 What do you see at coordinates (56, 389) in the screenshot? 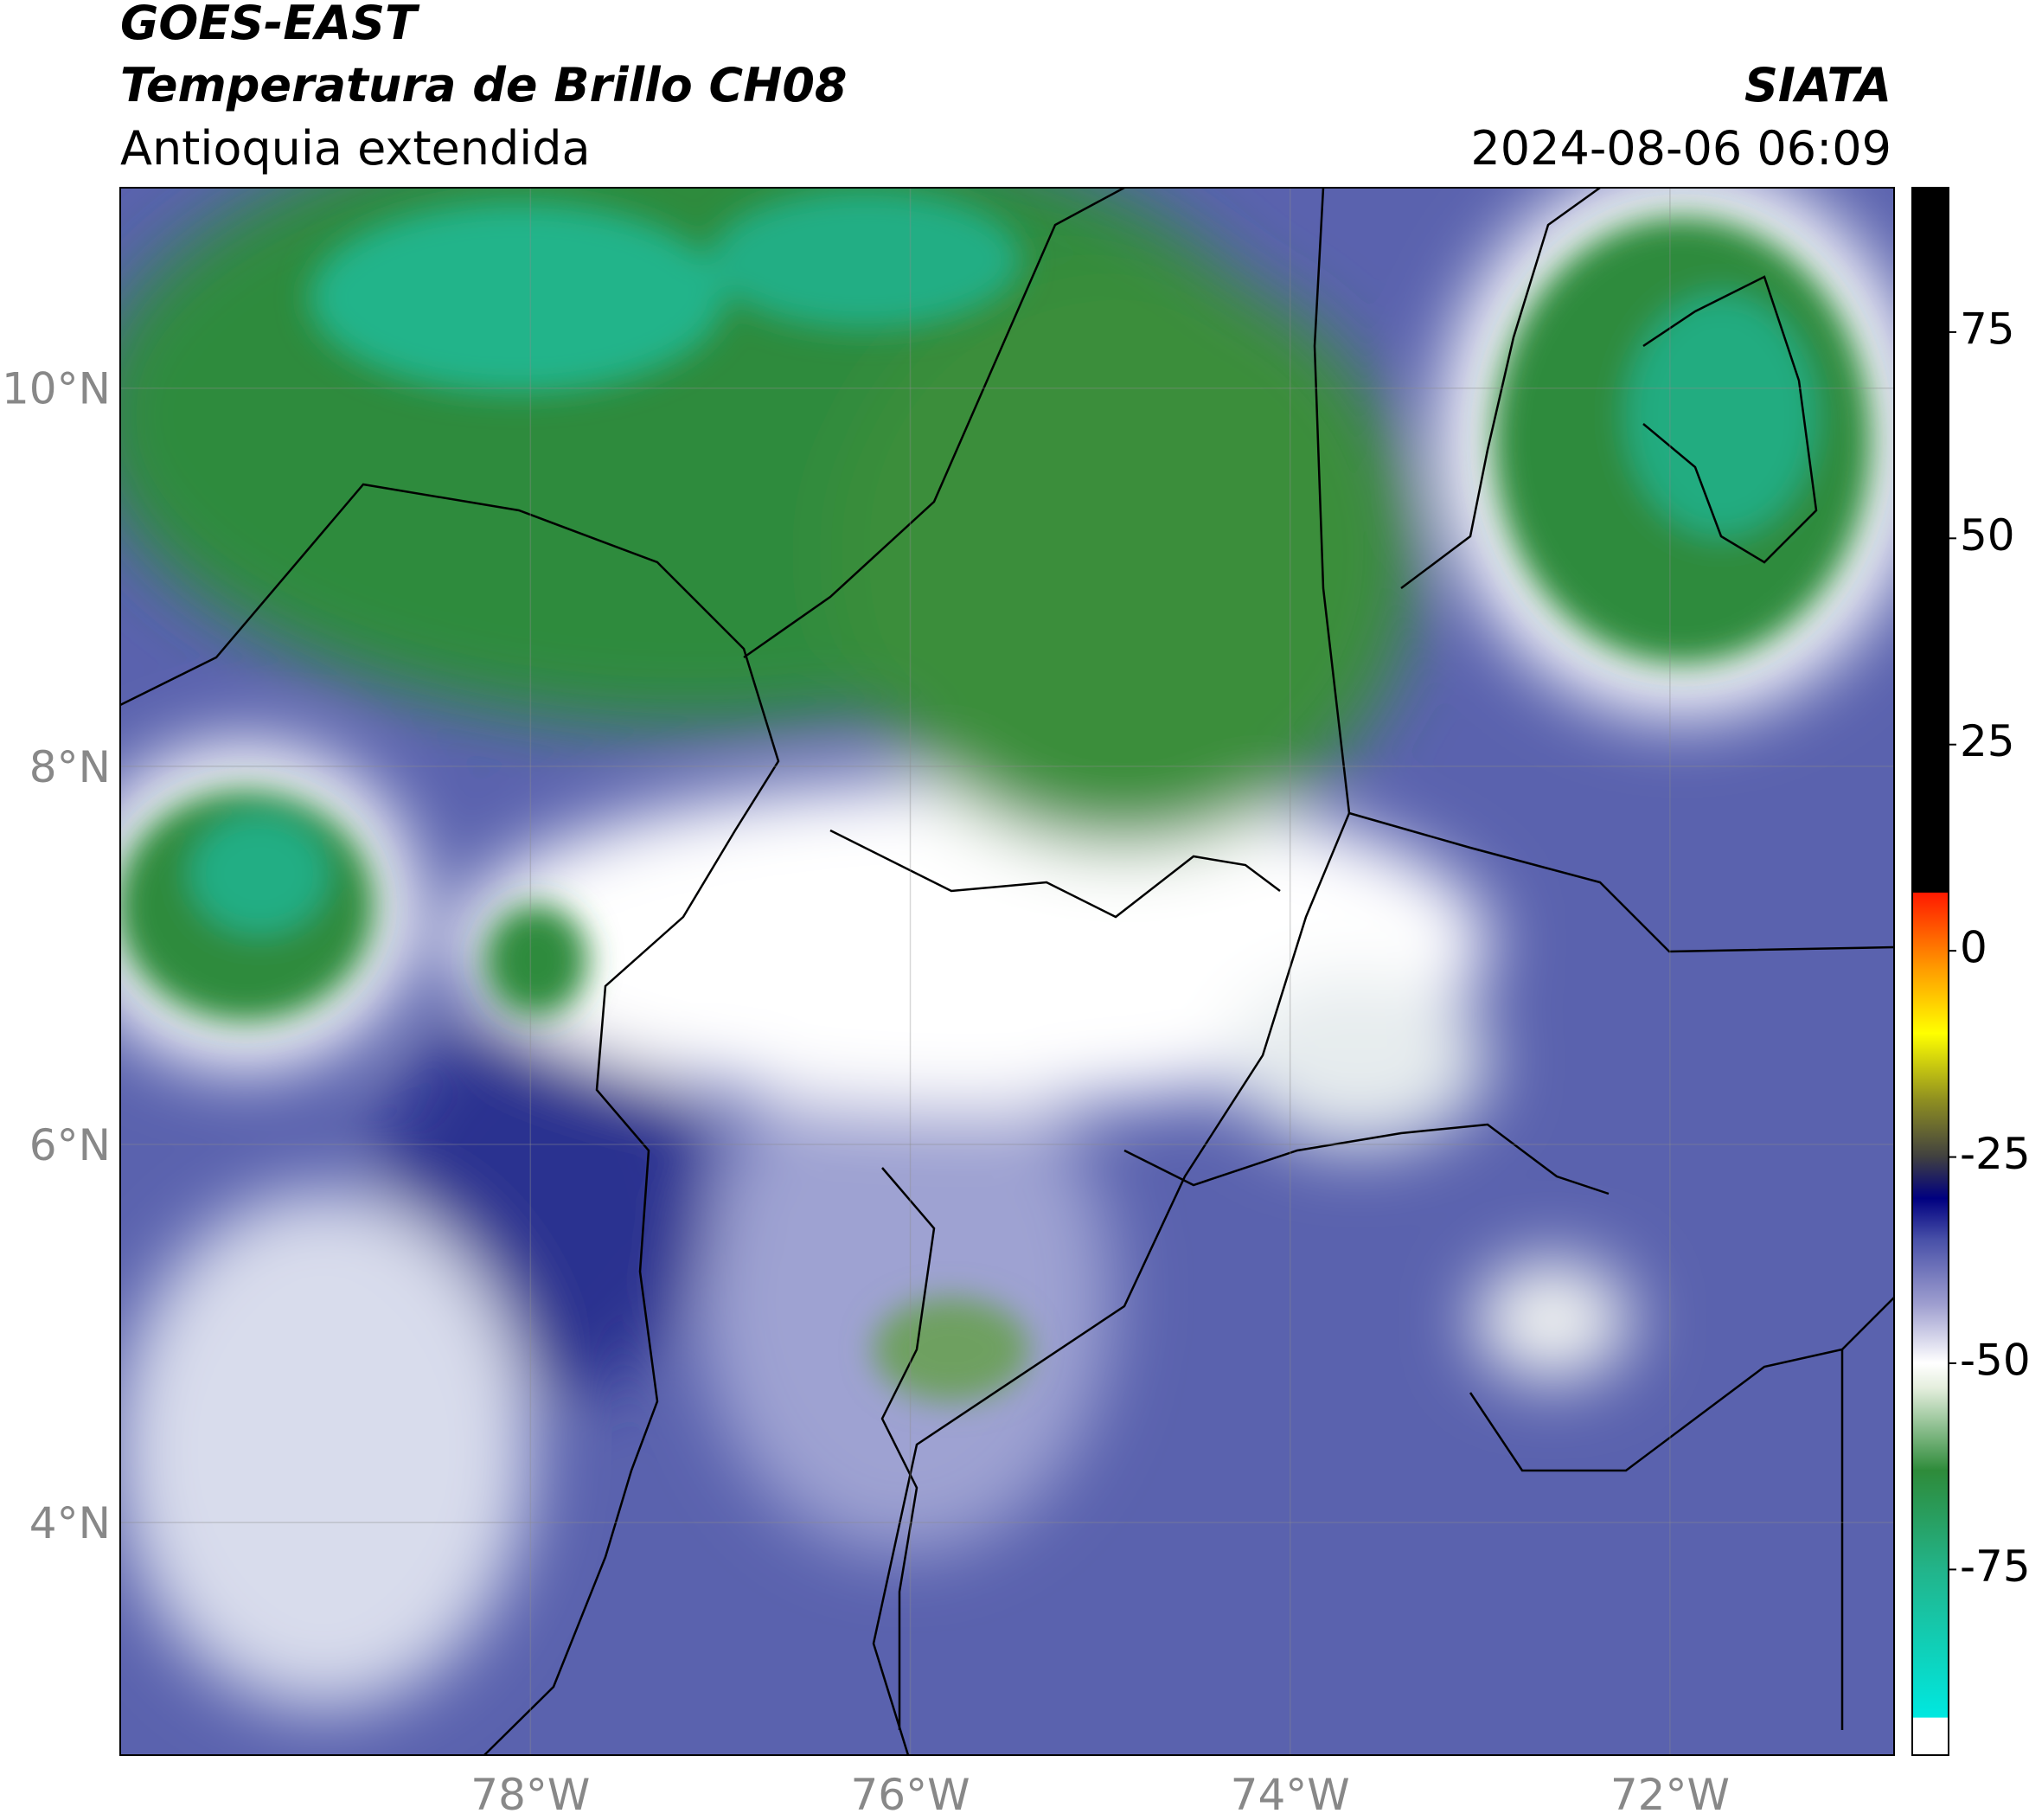
I see `y-tick-label: 10°N` at bounding box center [56, 389].